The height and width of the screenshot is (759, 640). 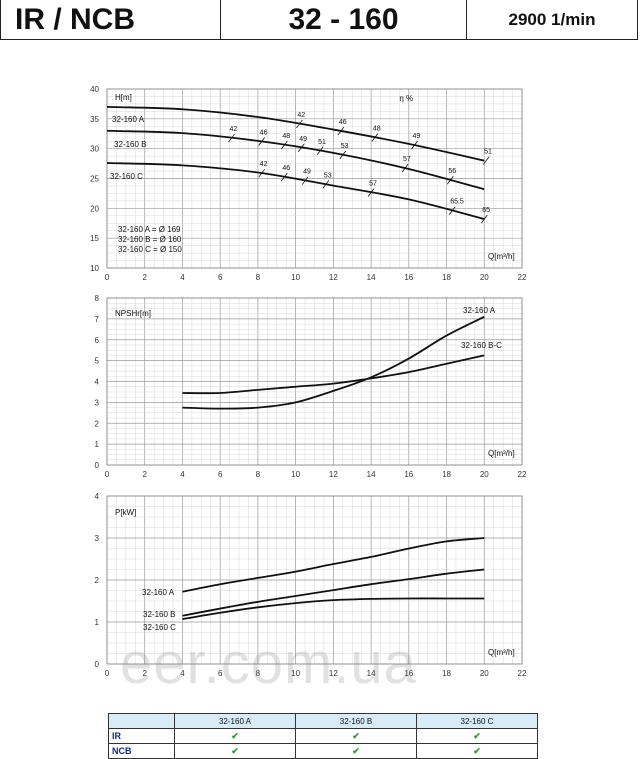 I want to click on title-bar: IR / NCB 32 - 160 2900 1/min, so click(x=319, y=20).